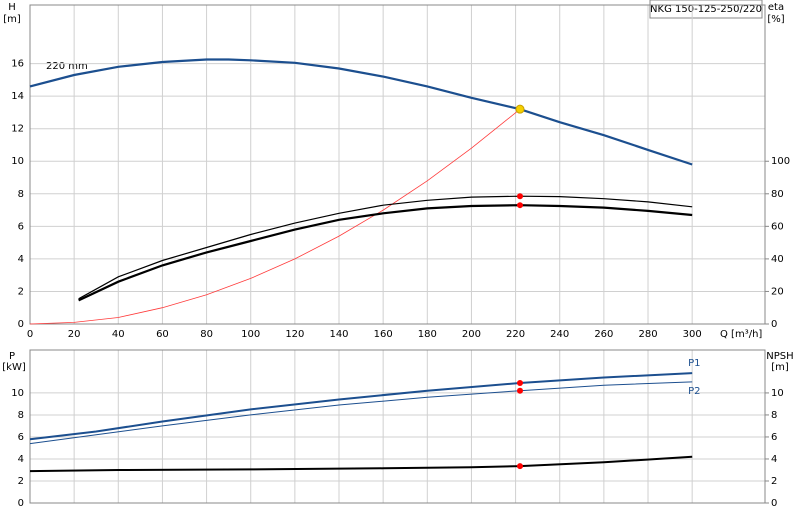  Describe the element at coordinates (776, 7) in the screenshot. I see `y2-label: eta` at that location.